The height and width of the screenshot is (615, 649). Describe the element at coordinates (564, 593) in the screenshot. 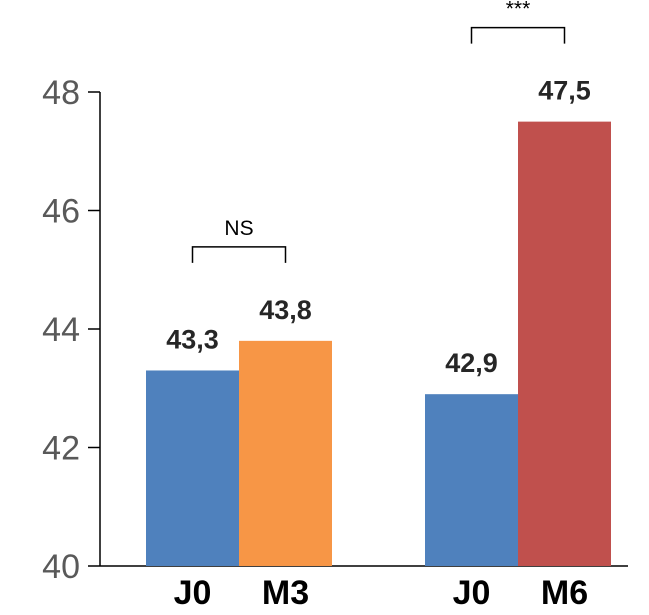

I see `category-label: M6` at that location.